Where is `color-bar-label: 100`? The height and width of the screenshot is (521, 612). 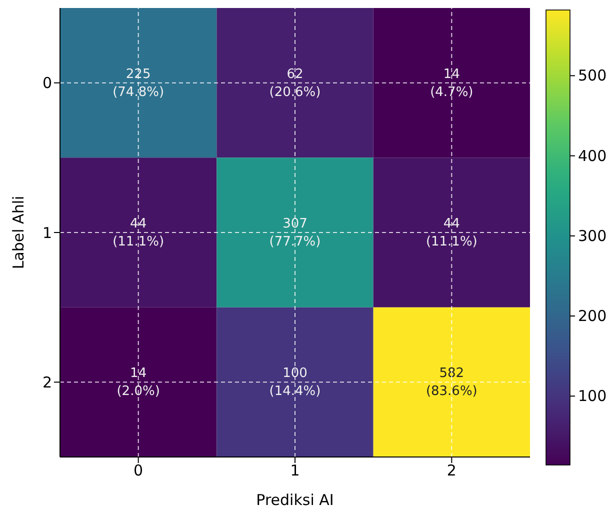 color-bar-label: 100 is located at coordinates (592, 396).